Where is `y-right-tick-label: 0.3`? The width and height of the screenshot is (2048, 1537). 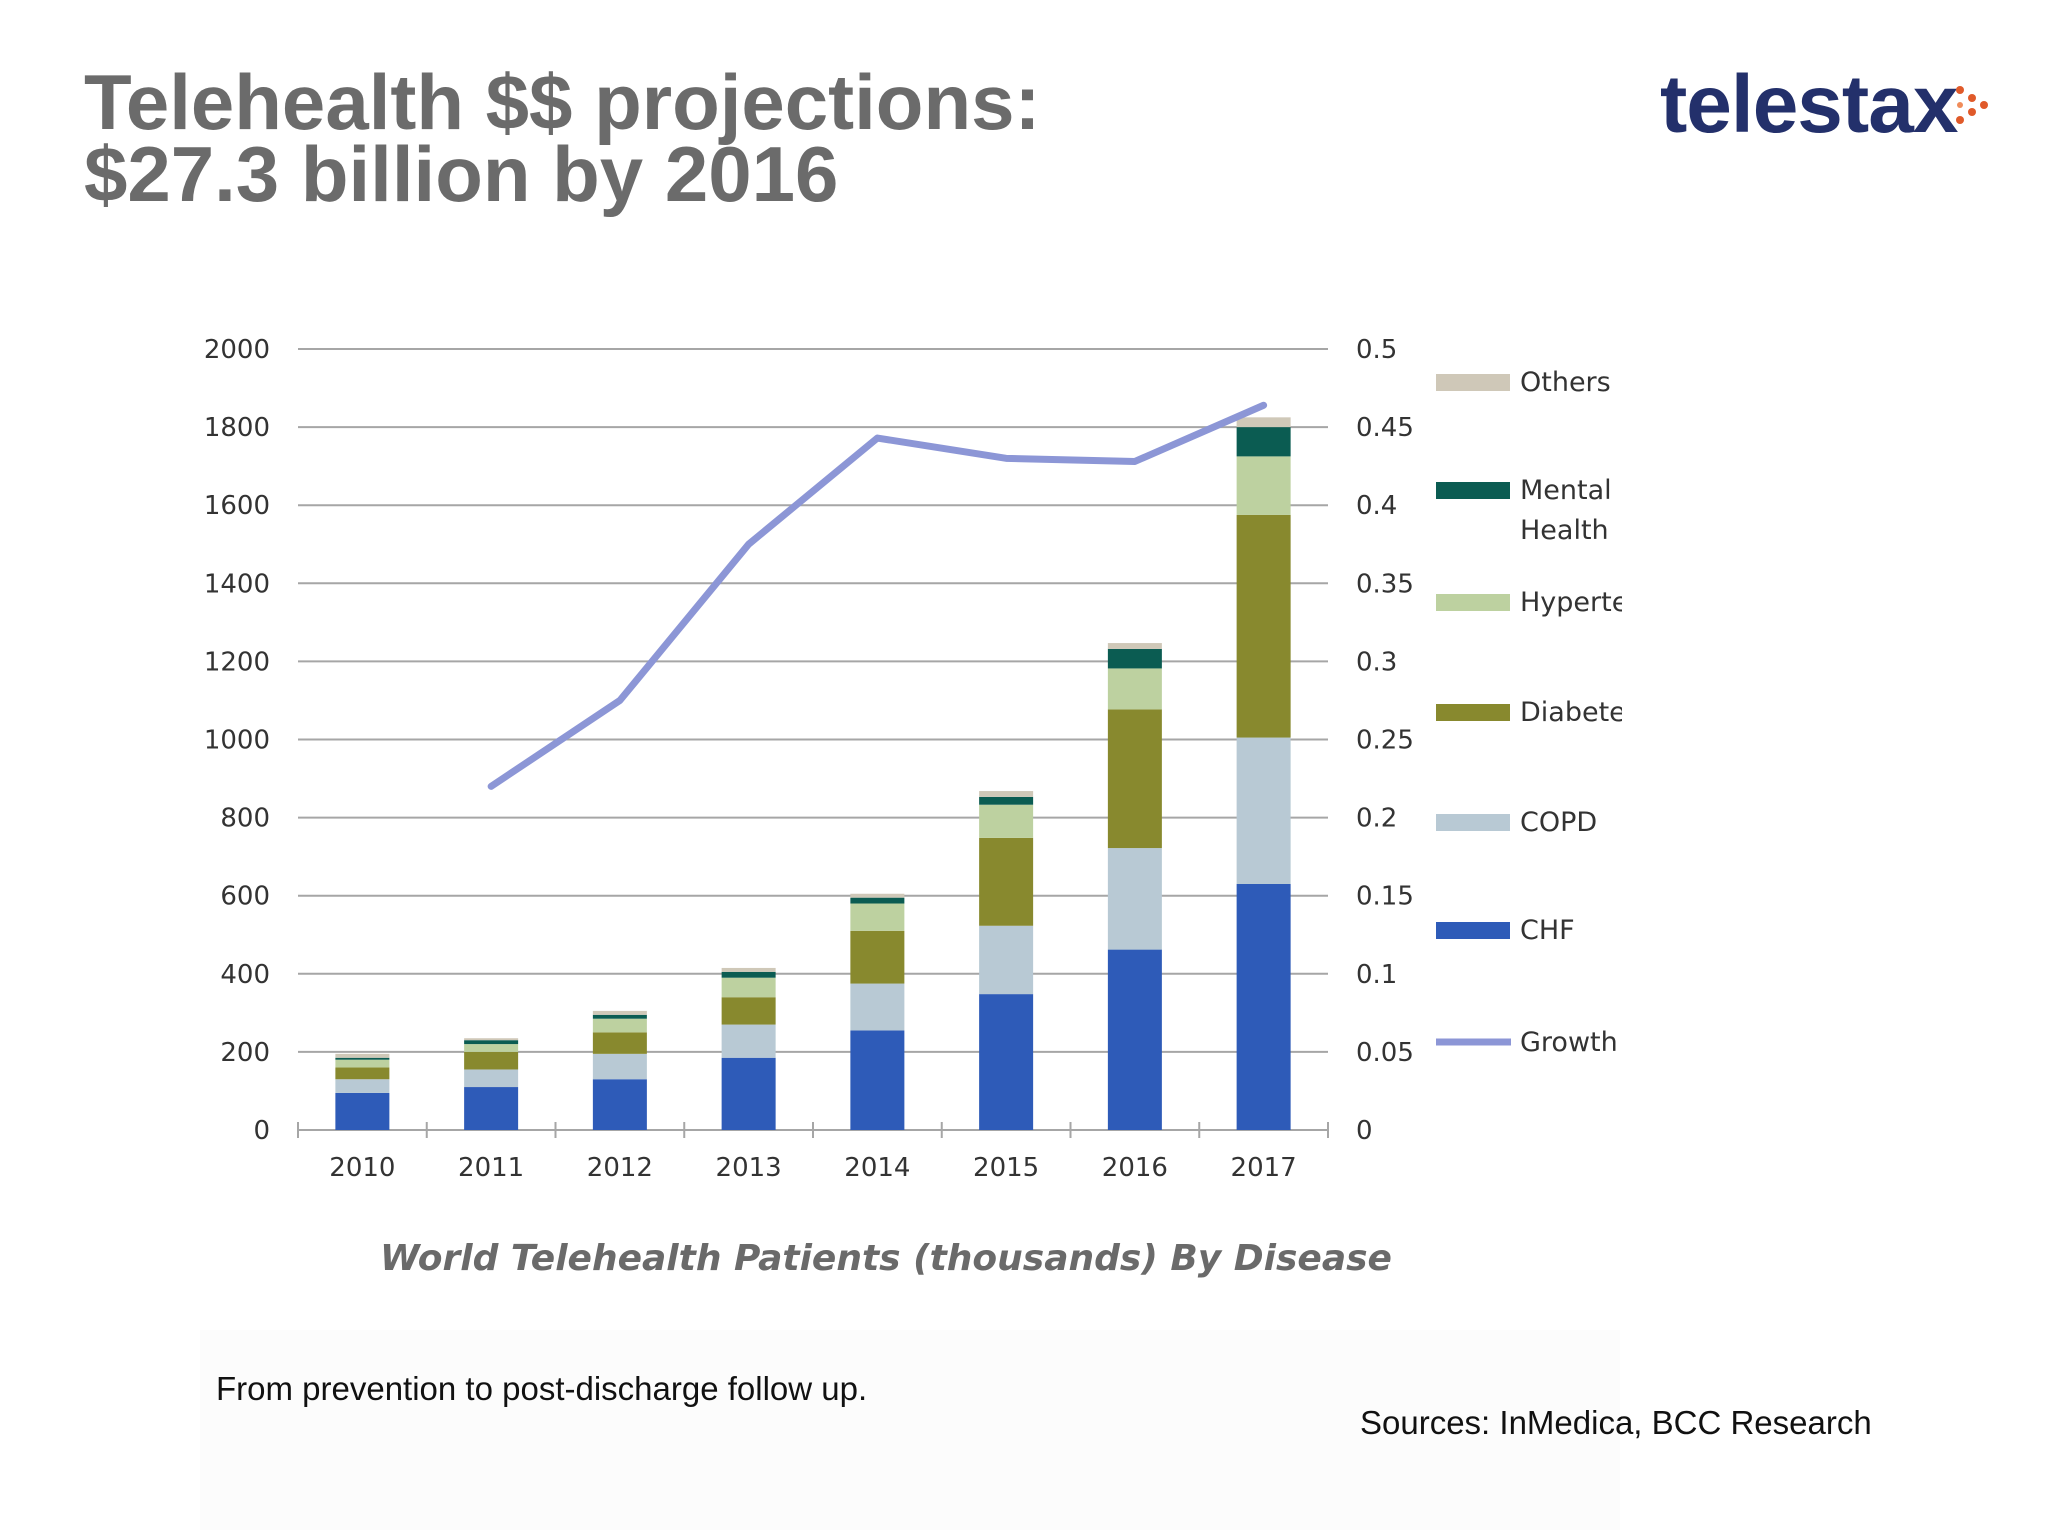 y-right-tick-label: 0.3 is located at coordinates (1376, 662).